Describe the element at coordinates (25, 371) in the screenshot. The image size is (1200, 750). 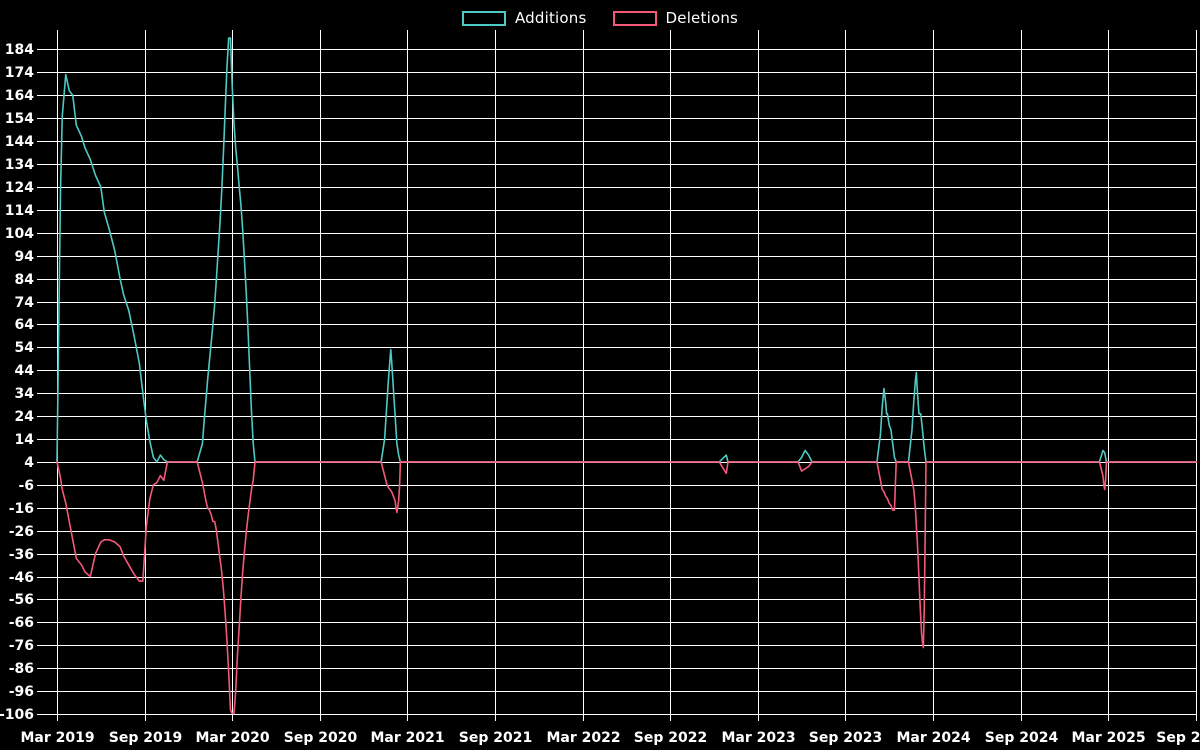
I see `y-tick-label: 44` at that location.